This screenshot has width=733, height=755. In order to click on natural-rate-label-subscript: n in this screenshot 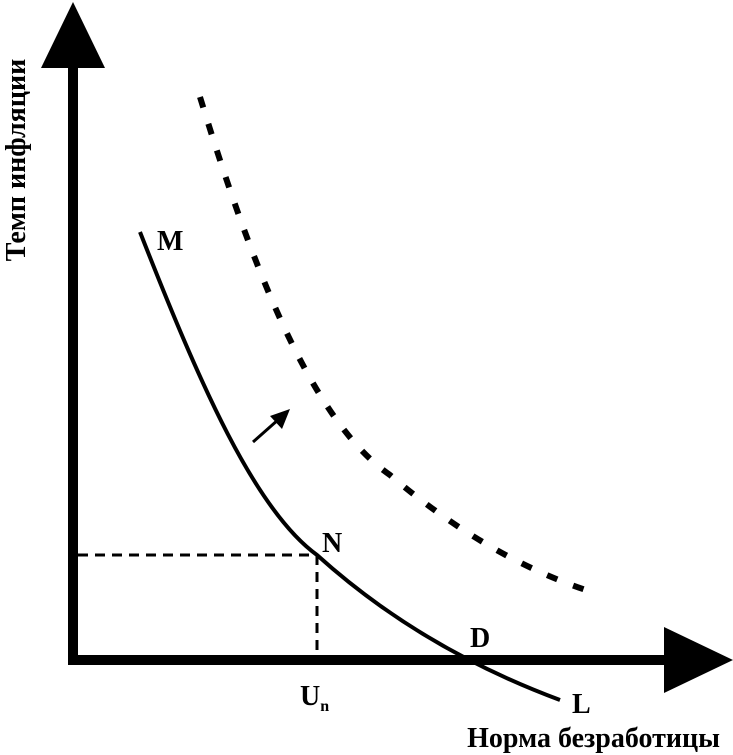, I will do `click(324, 706)`.